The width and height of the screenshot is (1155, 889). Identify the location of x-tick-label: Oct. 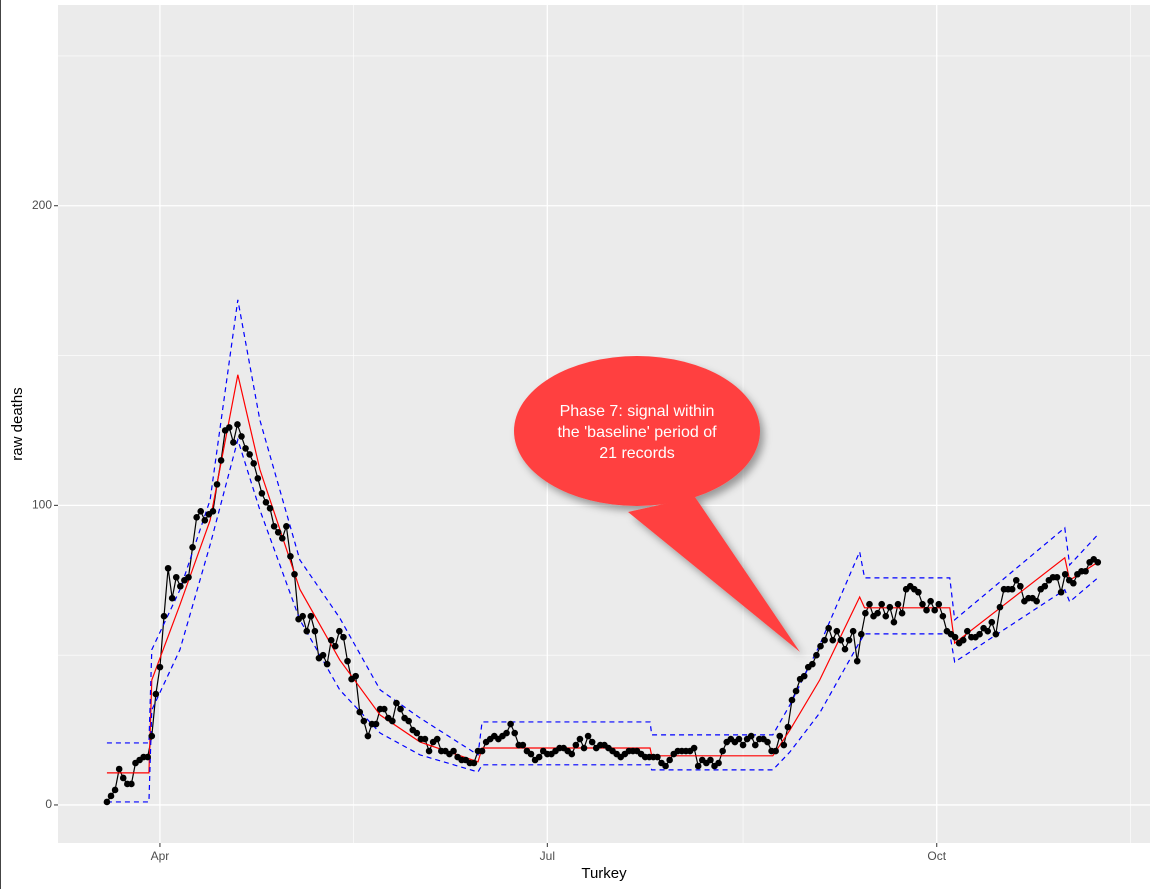
(936, 856).